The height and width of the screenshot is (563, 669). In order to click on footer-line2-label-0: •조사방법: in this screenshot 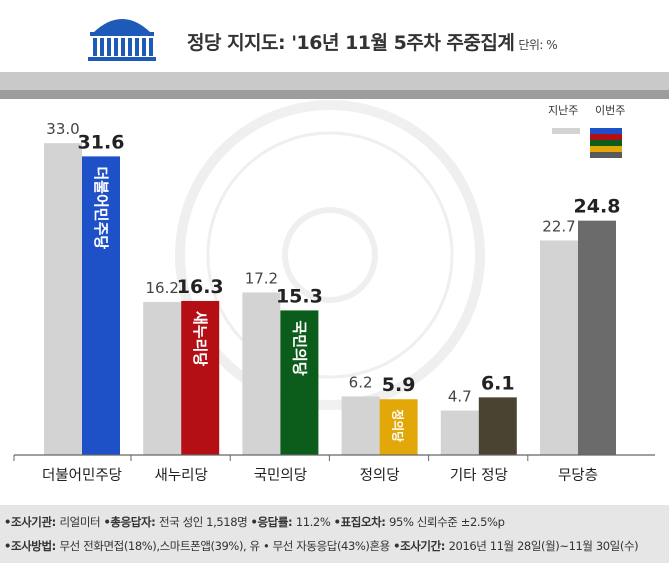, I will do `click(32, 546)`.